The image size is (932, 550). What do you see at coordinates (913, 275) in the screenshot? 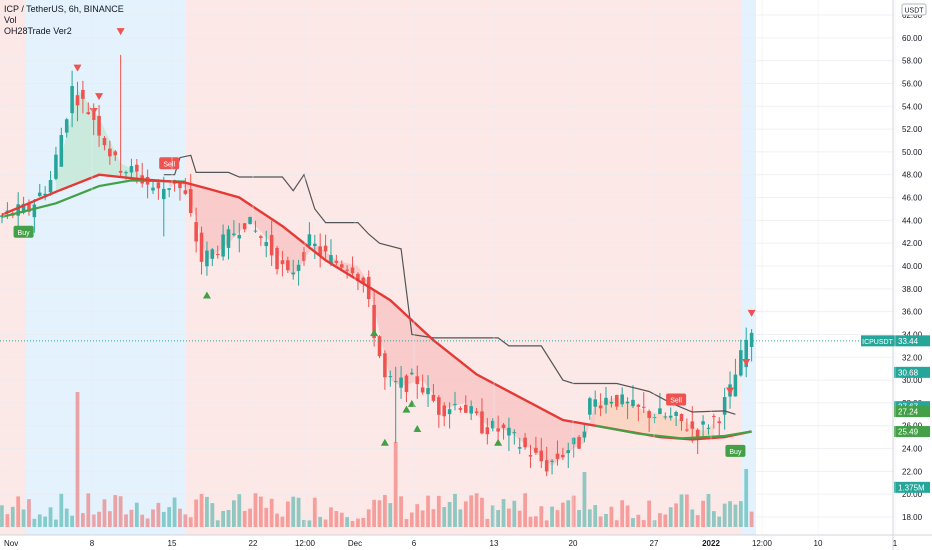
I see `price-axis` at bounding box center [913, 275].